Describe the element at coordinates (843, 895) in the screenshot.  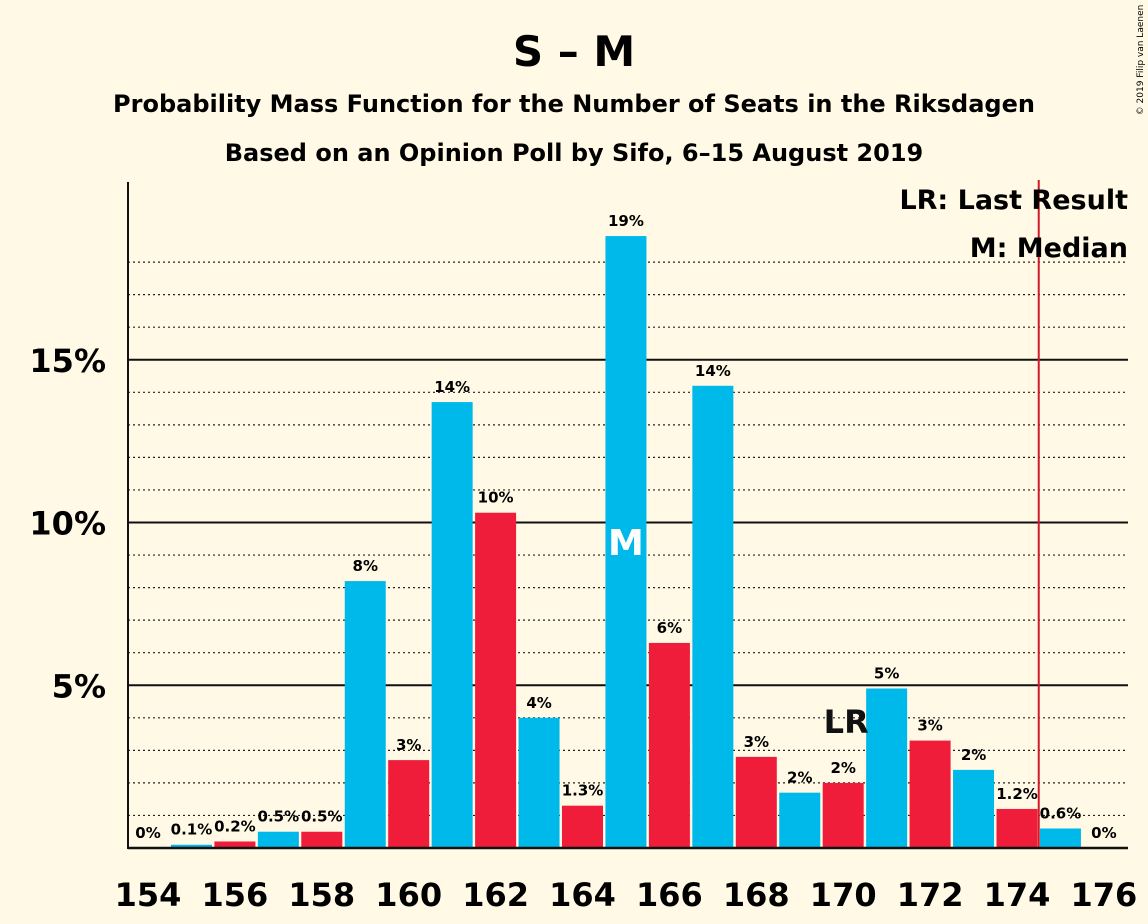
I see `x-tick-label: 170` at that location.